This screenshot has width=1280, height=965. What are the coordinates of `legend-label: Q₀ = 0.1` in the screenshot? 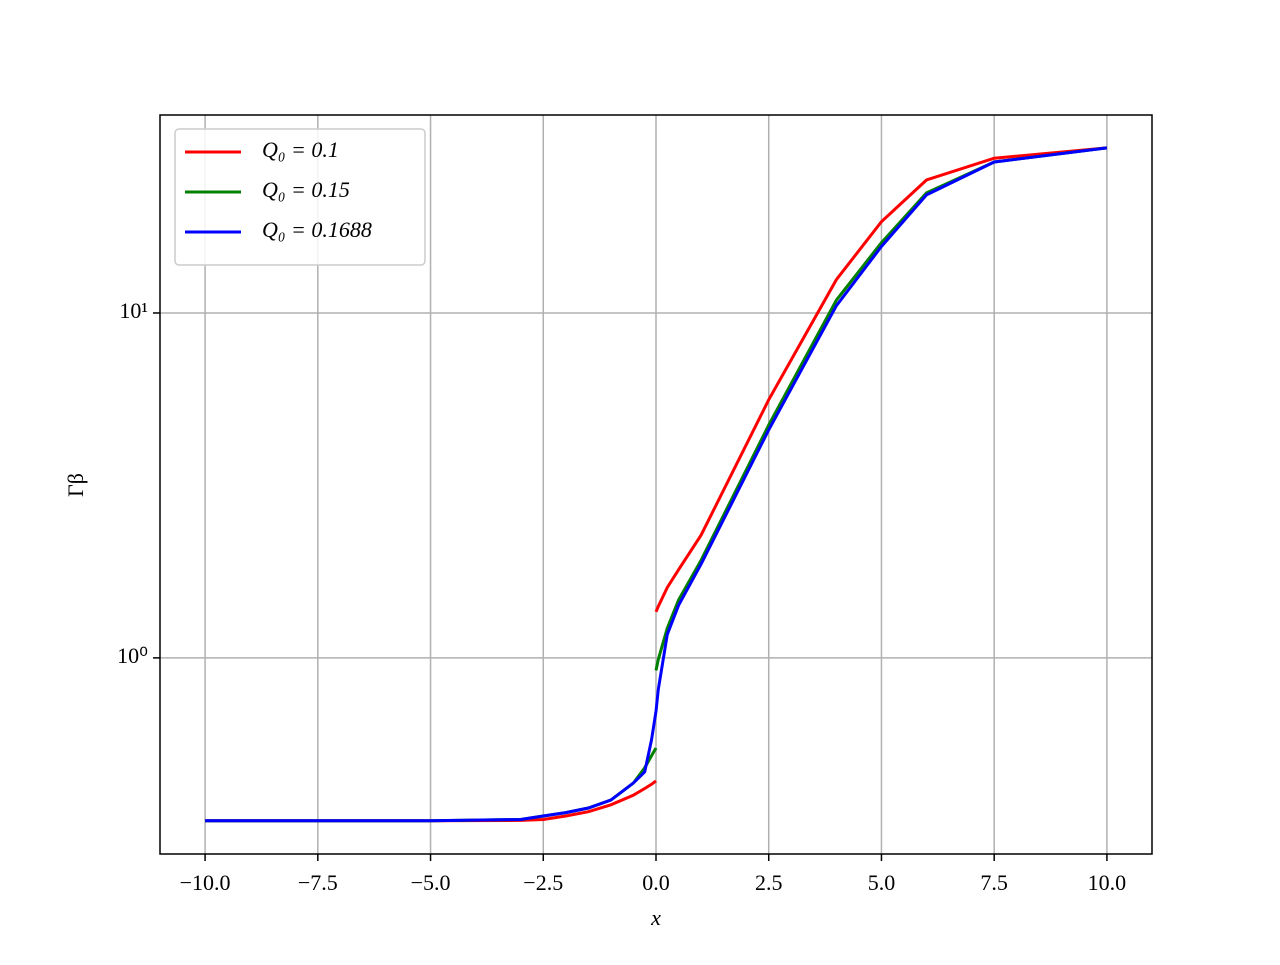 It's located at (300, 149).